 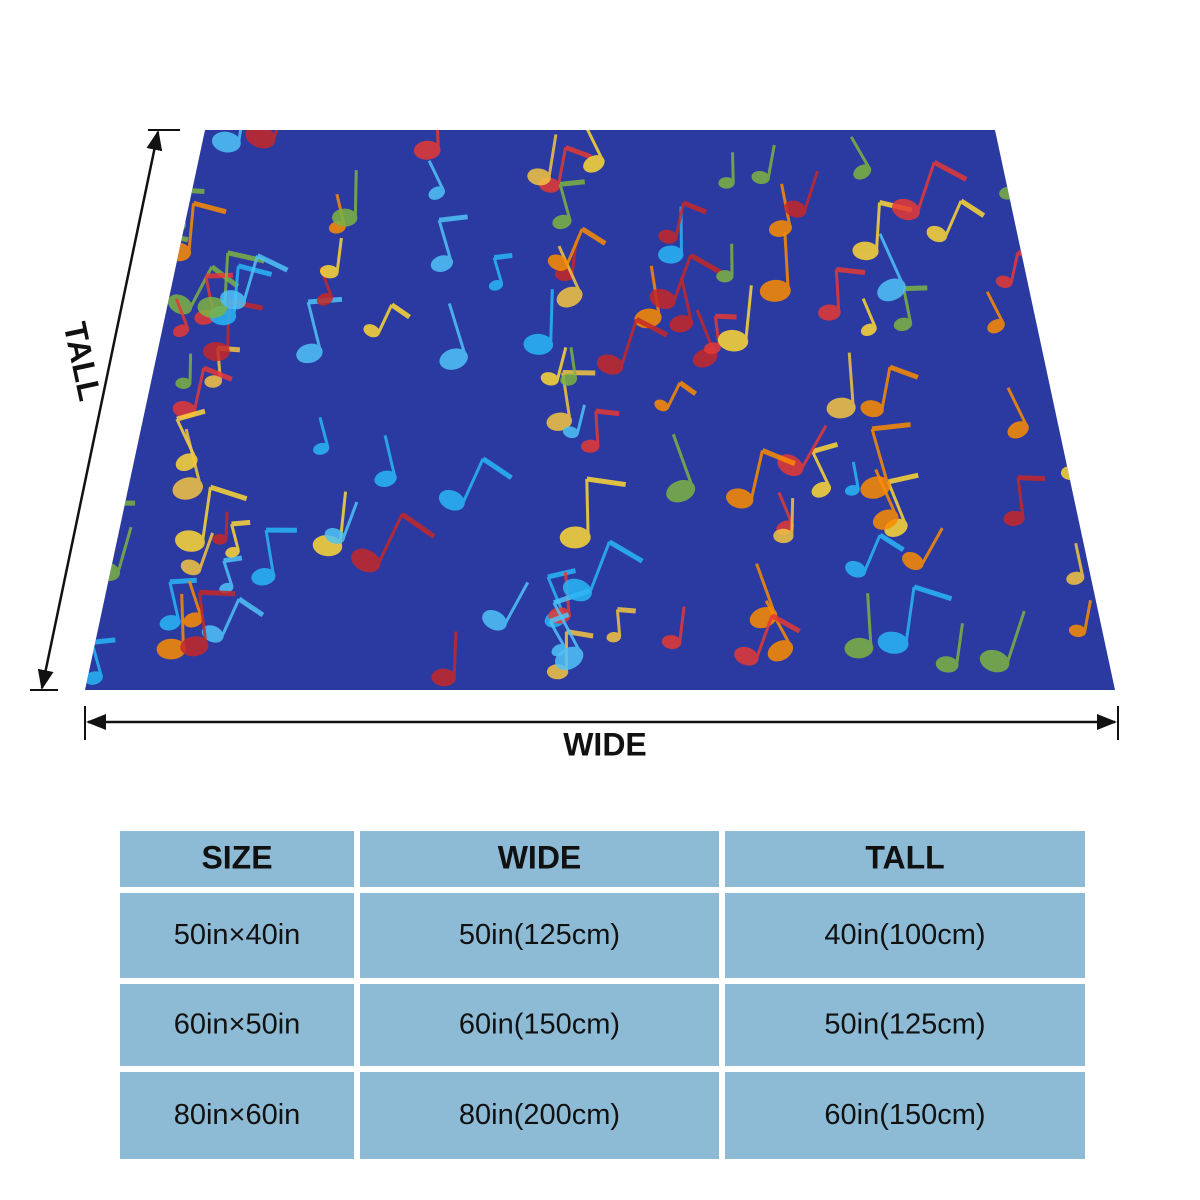 I want to click on table-text: 60in(150cm), so click(x=539, y=1025).